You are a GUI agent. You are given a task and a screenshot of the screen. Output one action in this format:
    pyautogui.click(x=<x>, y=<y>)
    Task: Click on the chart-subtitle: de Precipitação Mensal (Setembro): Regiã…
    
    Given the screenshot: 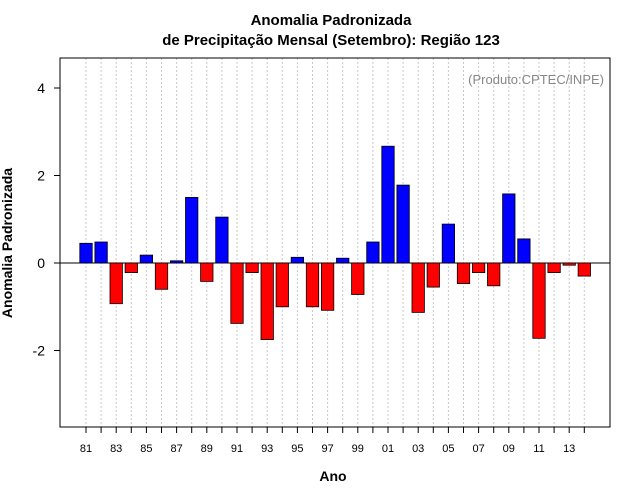 What is the action you would take?
    pyautogui.click(x=331, y=40)
    